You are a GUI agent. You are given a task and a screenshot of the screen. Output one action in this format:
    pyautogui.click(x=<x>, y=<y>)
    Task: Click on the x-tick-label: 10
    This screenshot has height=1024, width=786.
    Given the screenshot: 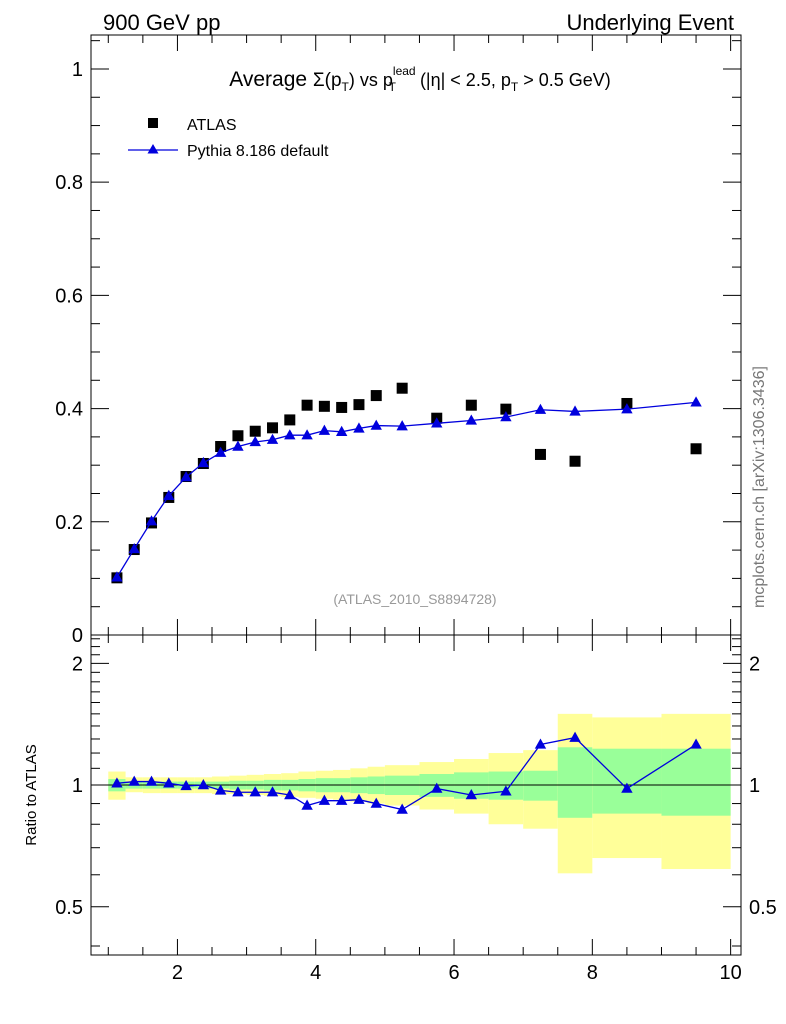 What is the action you would take?
    pyautogui.click(x=731, y=973)
    